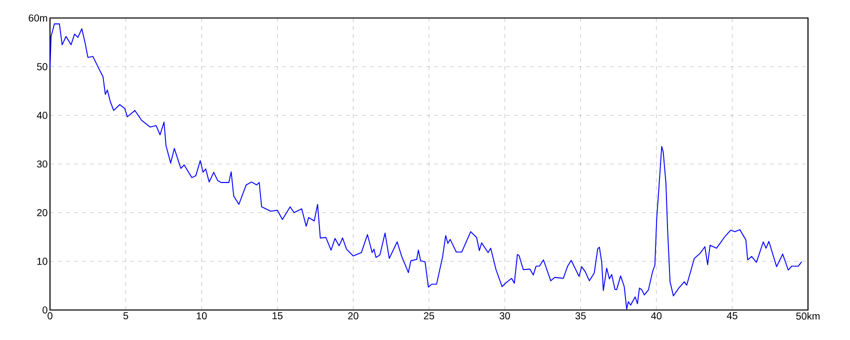  Describe the element at coordinates (42, 212) in the screenshot. I see `y-tick-label: 20` at that location.